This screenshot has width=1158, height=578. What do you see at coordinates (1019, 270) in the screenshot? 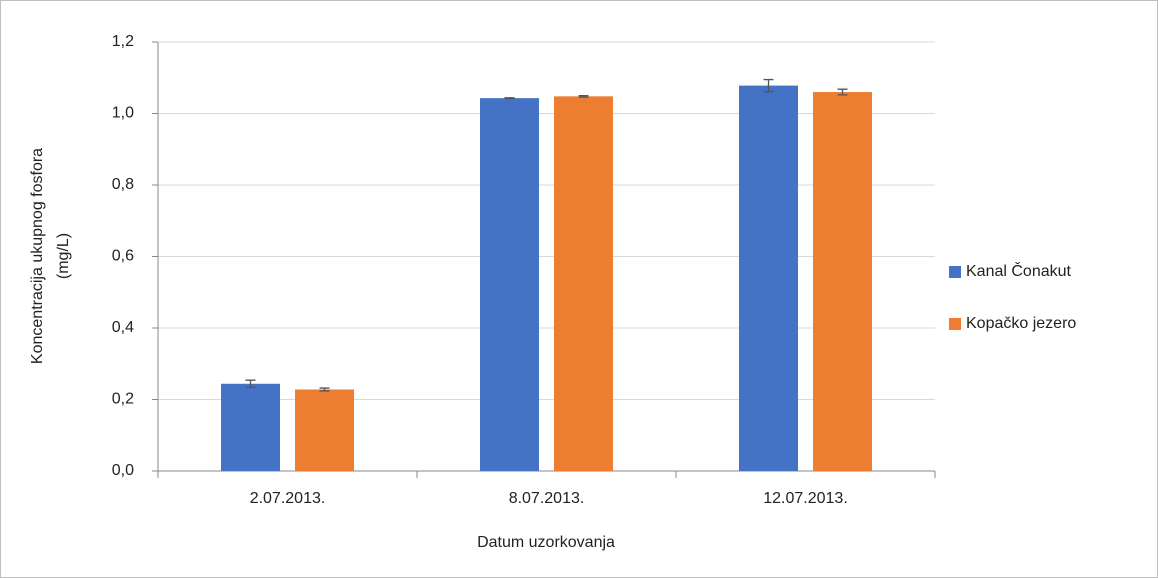
I see `legend-label: Kanal Čonakut` at bounding box center [1019, 270].